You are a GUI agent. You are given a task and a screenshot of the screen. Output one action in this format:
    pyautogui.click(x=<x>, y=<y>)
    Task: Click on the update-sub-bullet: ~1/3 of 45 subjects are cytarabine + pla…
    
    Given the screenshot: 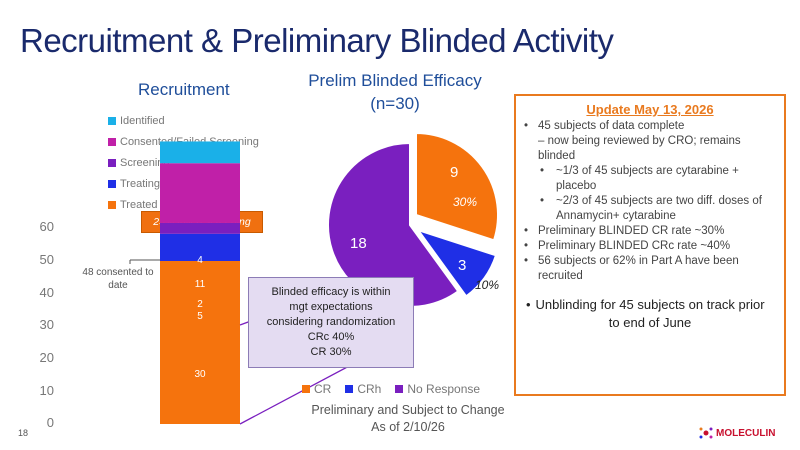 What is the action you would take?
    pyautogui.click(x=658, y=179)
    